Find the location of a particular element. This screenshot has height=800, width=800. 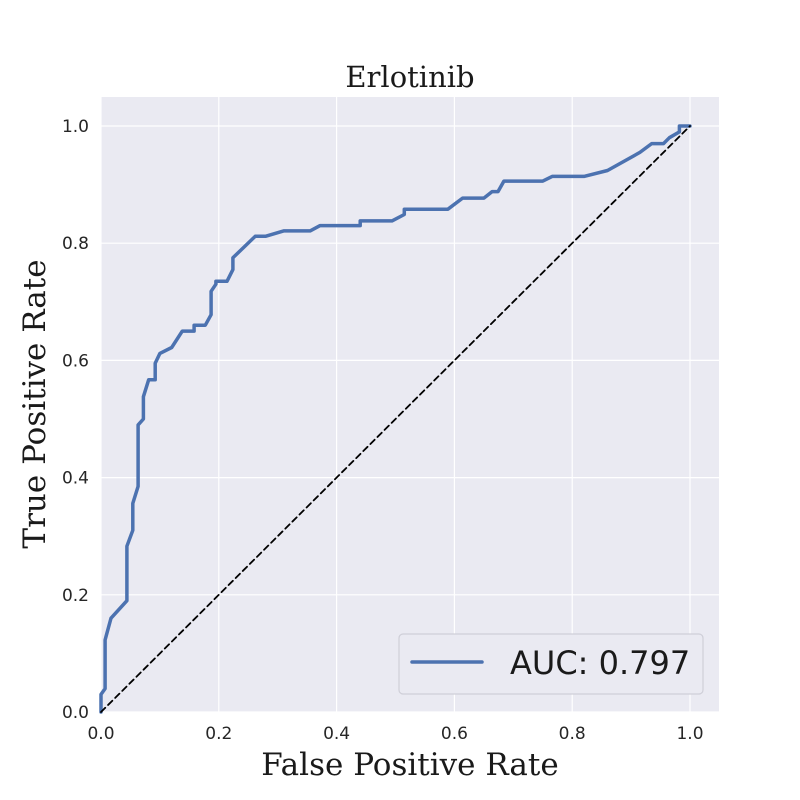

x-tick-label: 0.6 is located at coordinates (454, 734).